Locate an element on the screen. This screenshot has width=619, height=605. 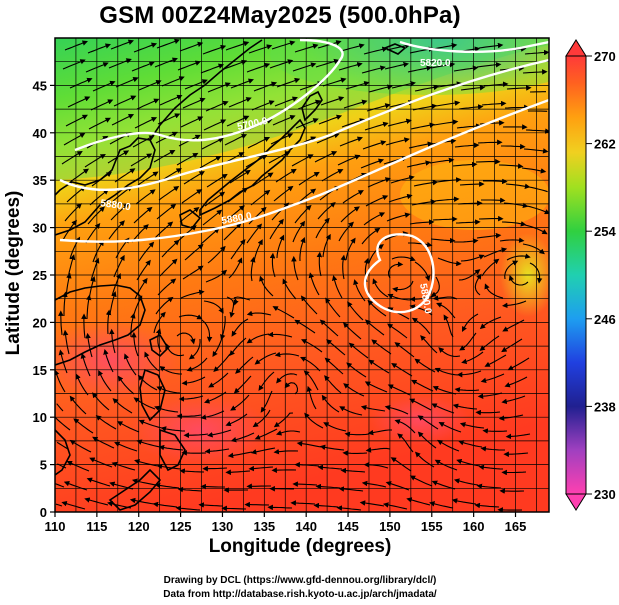
colorbar-bar is located at coordinates (576, 275).